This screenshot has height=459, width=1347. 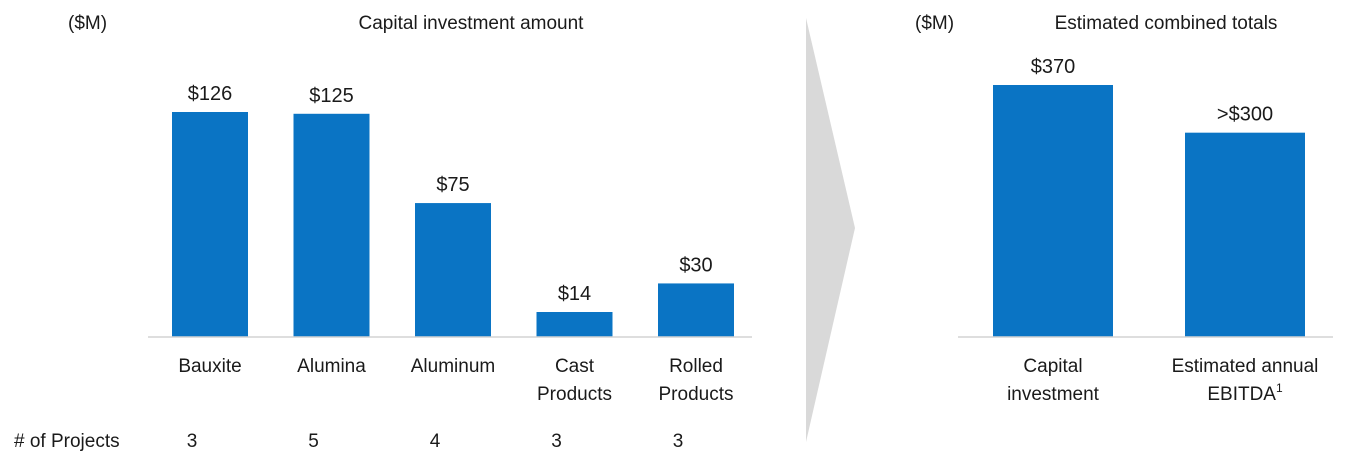 What do you see at coordinates (452, 185) in the screenshot?
I see `bar-value-label-2: $75` at bounding box center [452, 185].